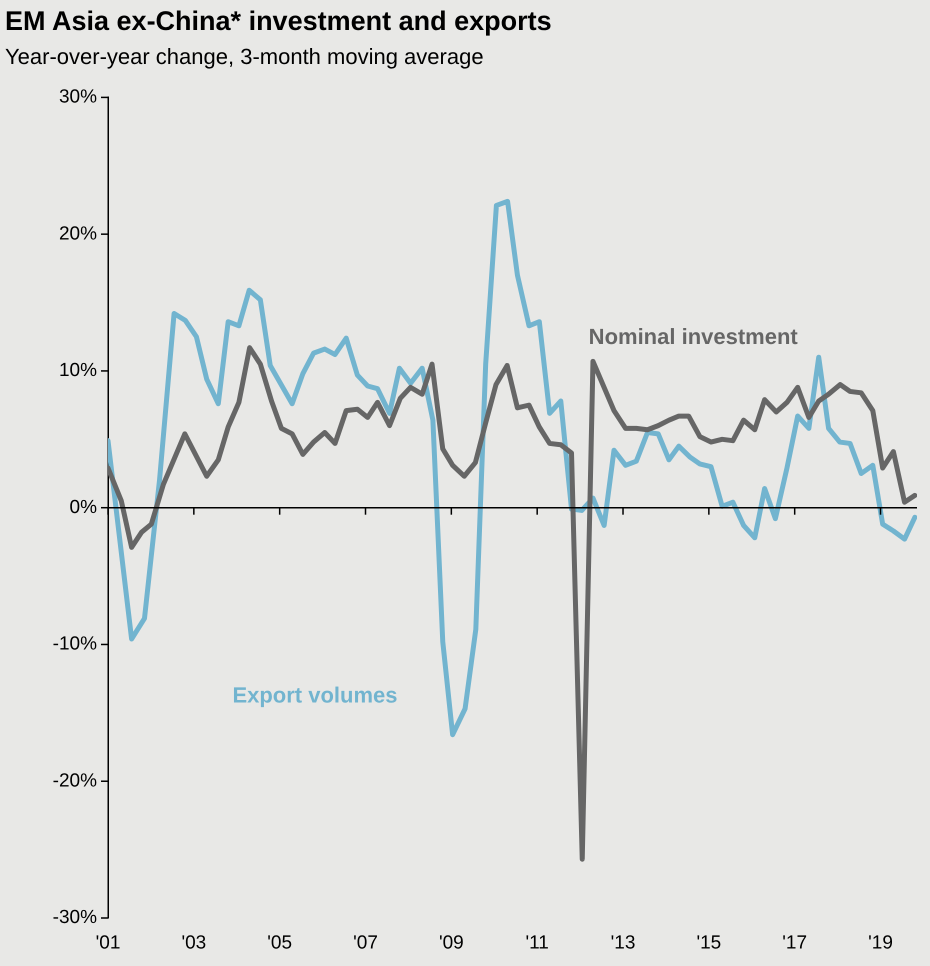 Image resolution: width=930 pixels, height=966 pixels. Describe the element at coordinates (193, 943) in the screenshot. I see `x-tick-label: '03` at that location.